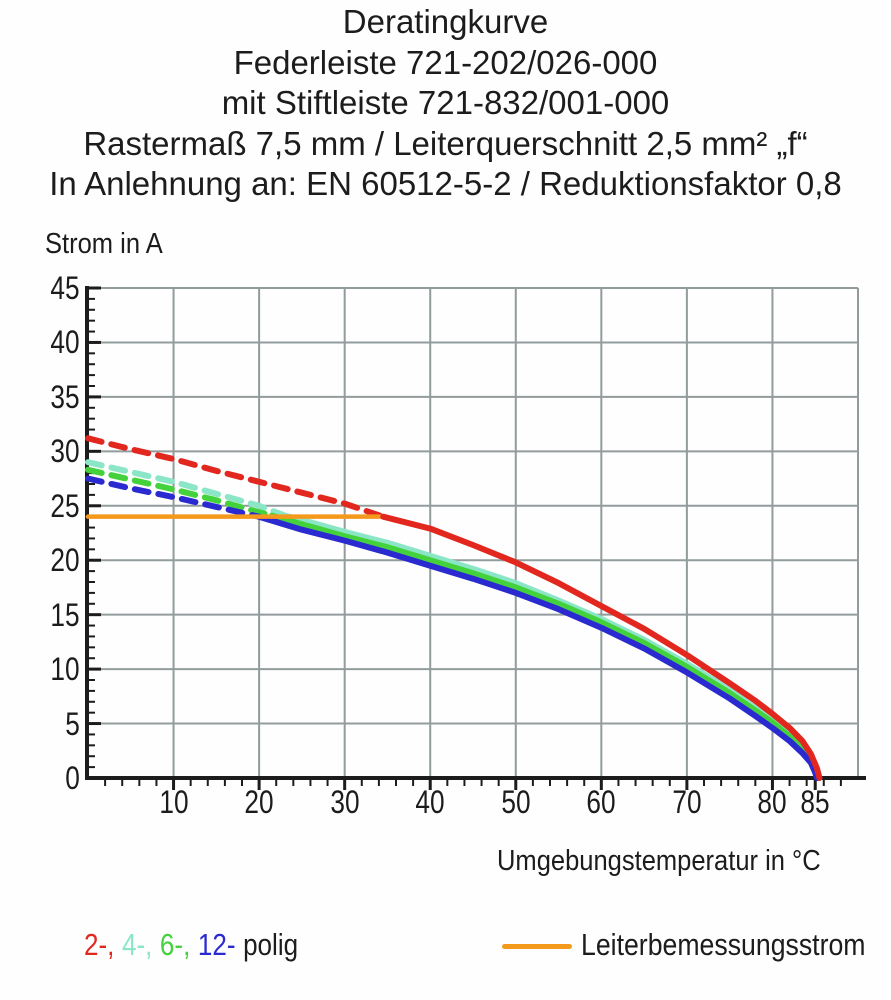 This screenshot has width=891, height=1000. Describe the element at coordinates (65, 396) in the screenshot. I see `y-tick-label: 35` at that location.